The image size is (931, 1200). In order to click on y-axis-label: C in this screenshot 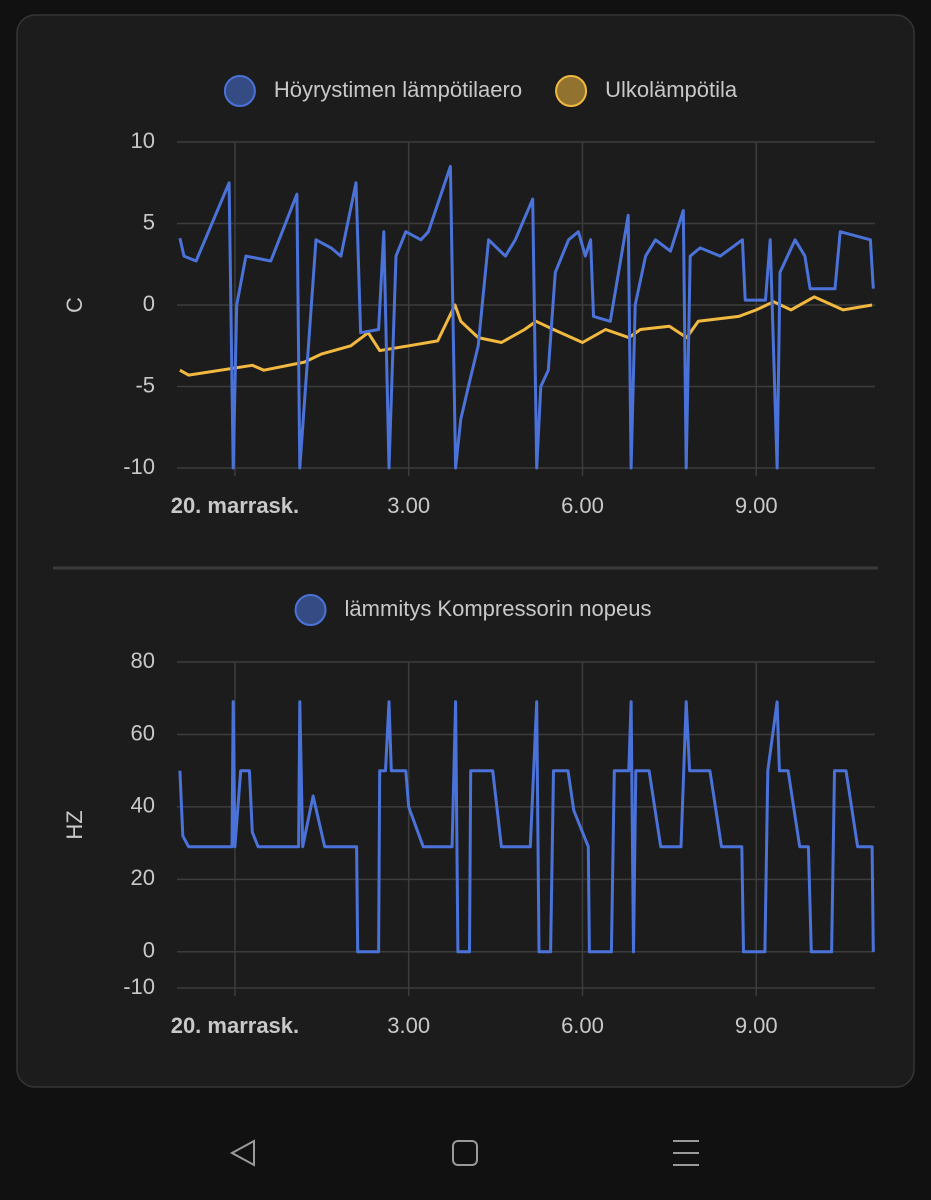, I will do `click(74, 305)`.